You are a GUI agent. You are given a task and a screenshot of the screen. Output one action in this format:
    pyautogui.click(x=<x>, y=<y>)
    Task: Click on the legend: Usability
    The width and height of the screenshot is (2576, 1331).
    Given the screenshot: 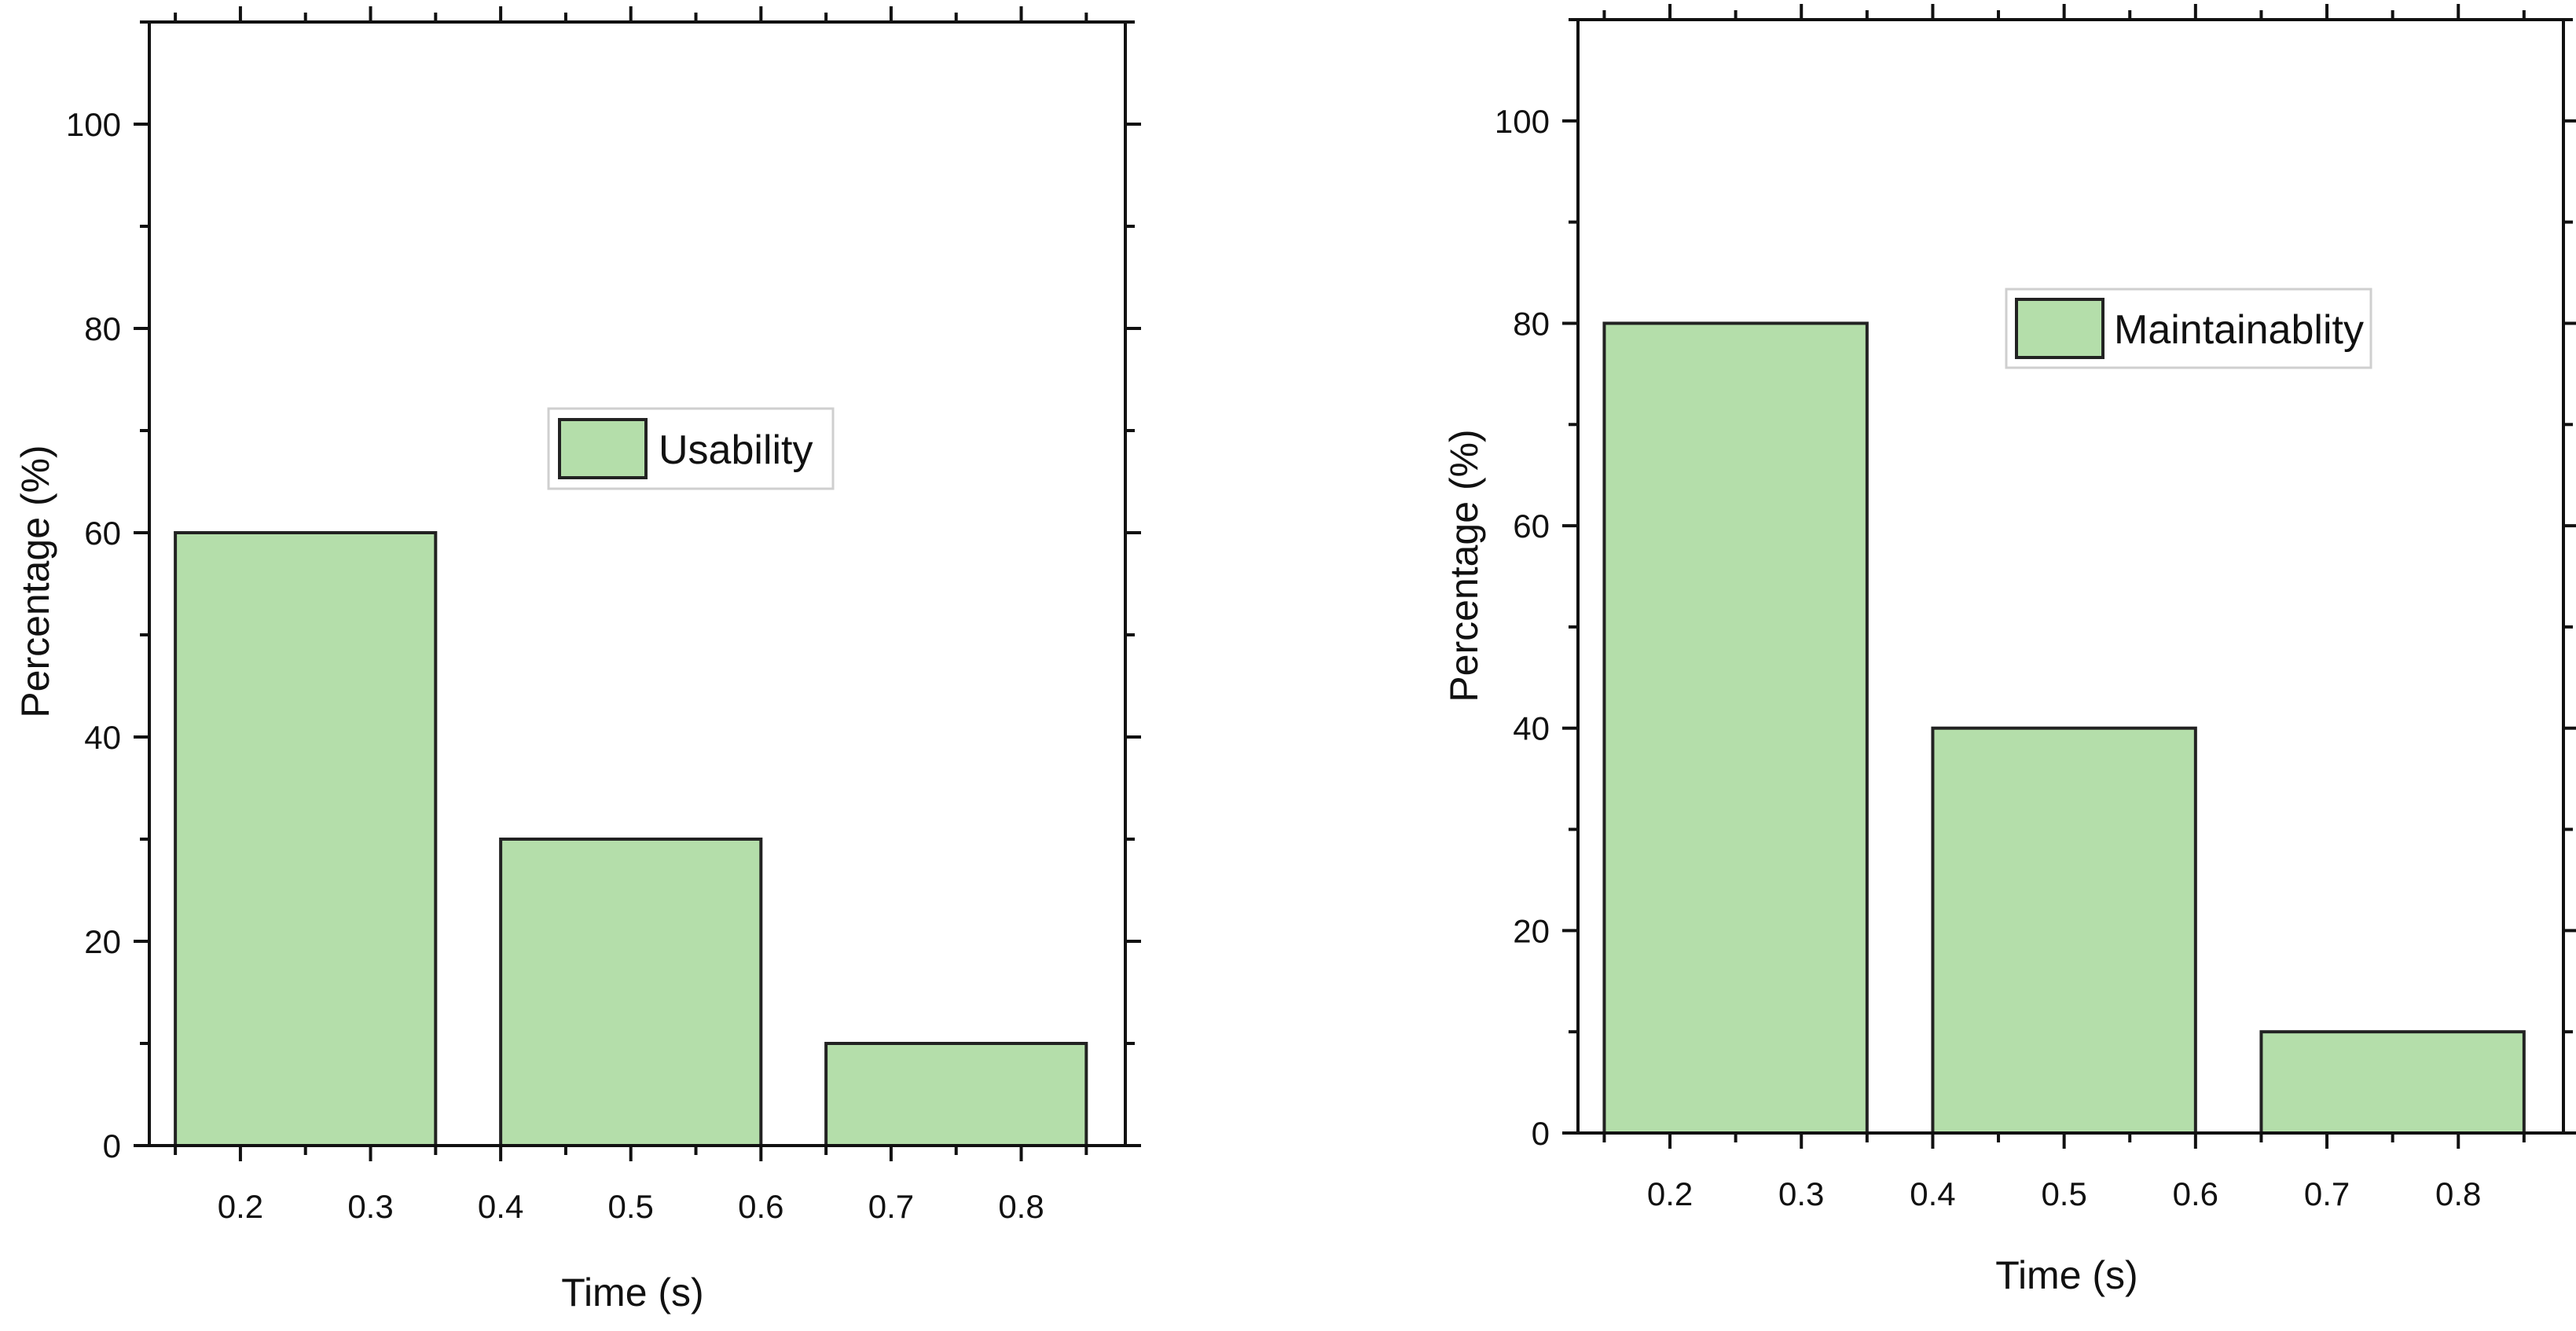 What is the action you would take?
    pyautogui.click(x=691, y=448)
    